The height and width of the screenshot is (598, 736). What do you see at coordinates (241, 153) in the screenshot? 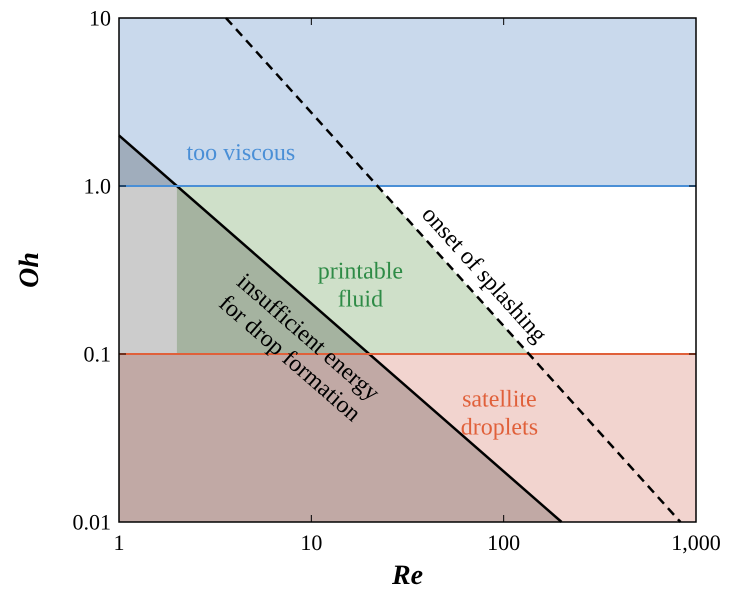
I see `annotation: too viscous` at bounding box center [241, 153].